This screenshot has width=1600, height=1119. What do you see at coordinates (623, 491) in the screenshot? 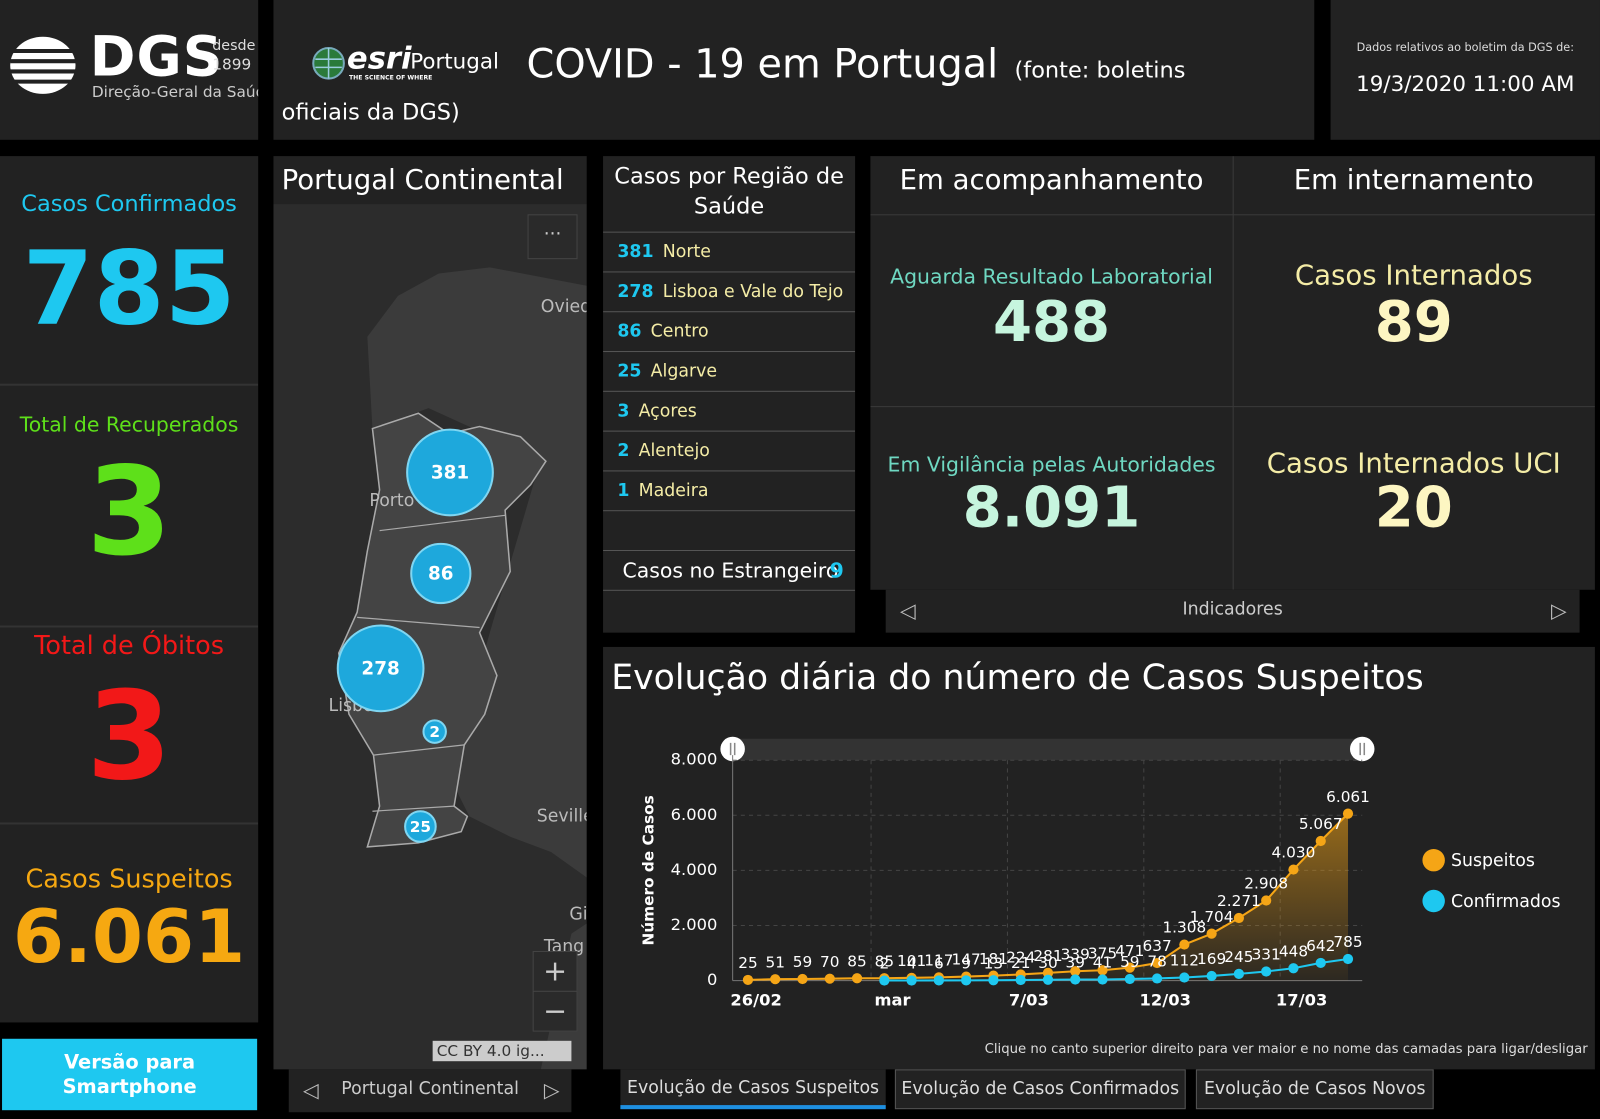
I see `region-value: 1` at bounding box center [623, 491].